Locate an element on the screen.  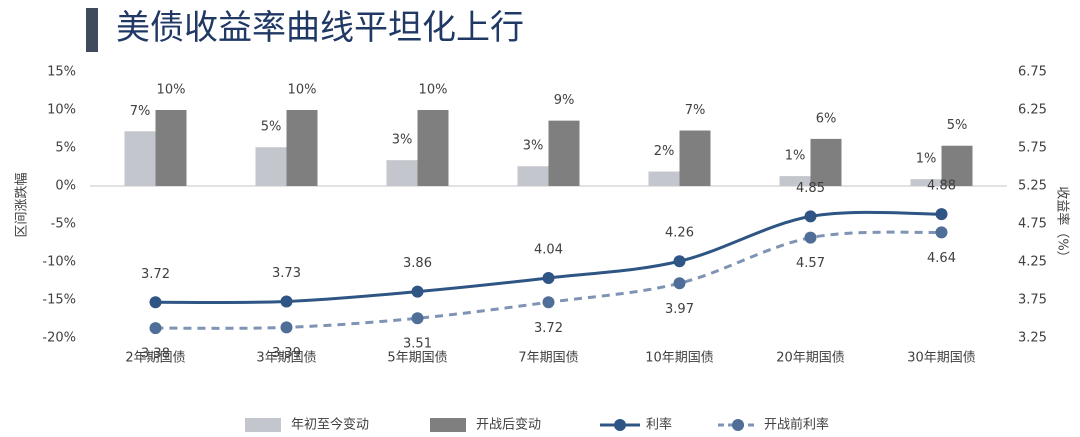
legend-label: 开战后变动 is located at coordinates (508, 425).